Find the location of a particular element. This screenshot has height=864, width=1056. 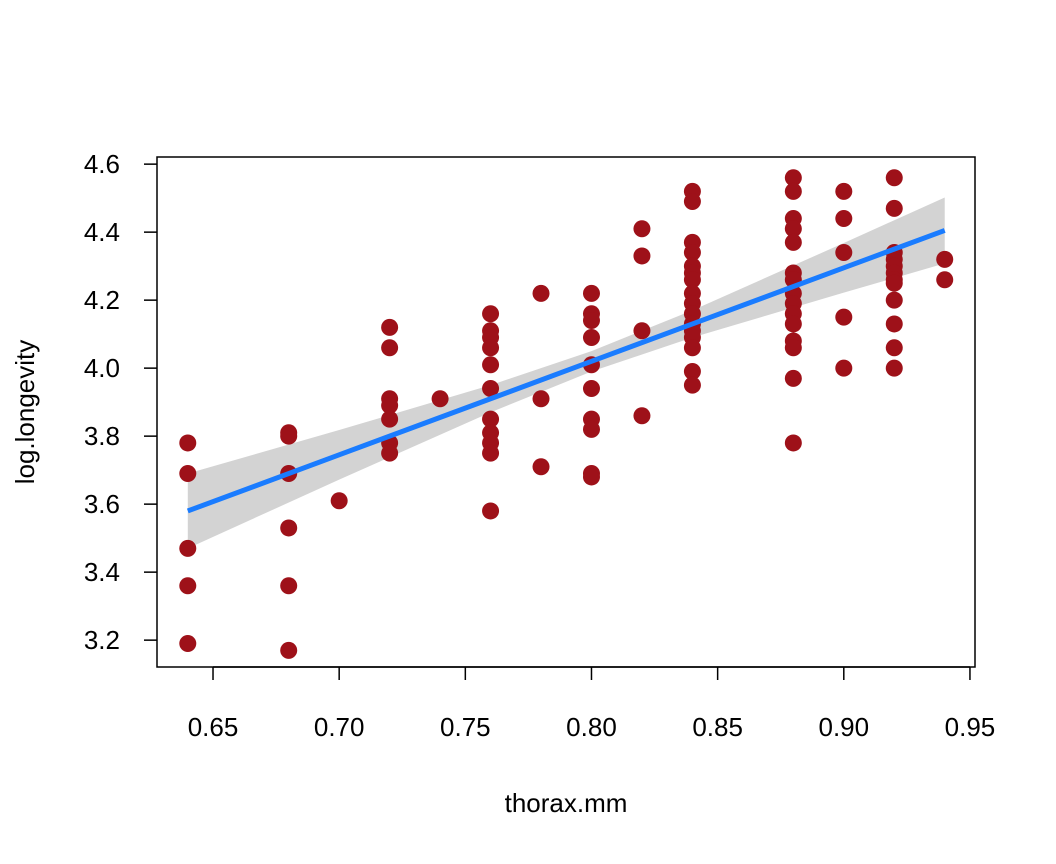

y-tick-label: 3.2 is located at coordinates (102, 640).